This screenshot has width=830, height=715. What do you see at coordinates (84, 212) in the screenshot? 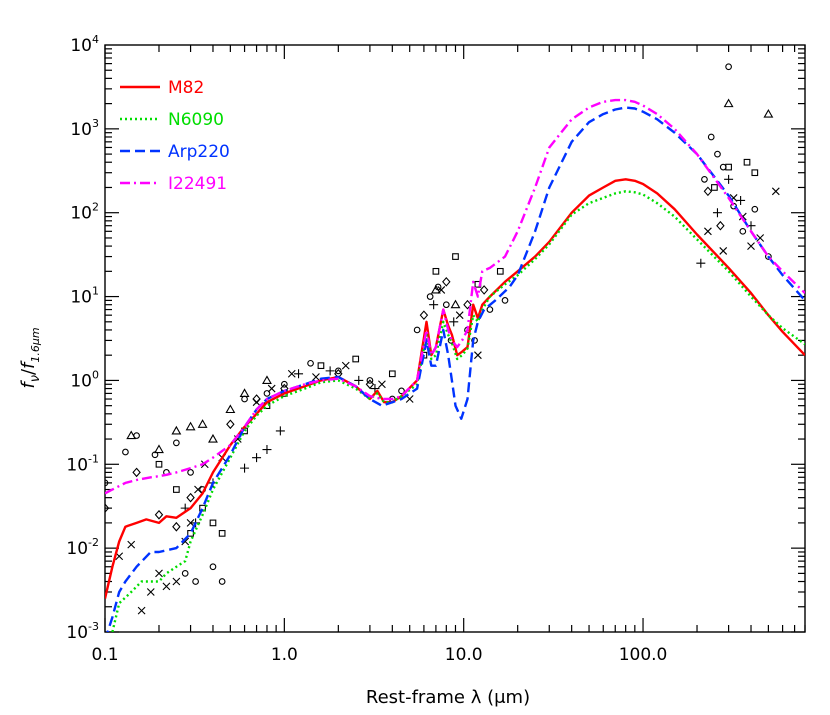
I see `y-tick-label: 10²` at bounding box center [84, 212].